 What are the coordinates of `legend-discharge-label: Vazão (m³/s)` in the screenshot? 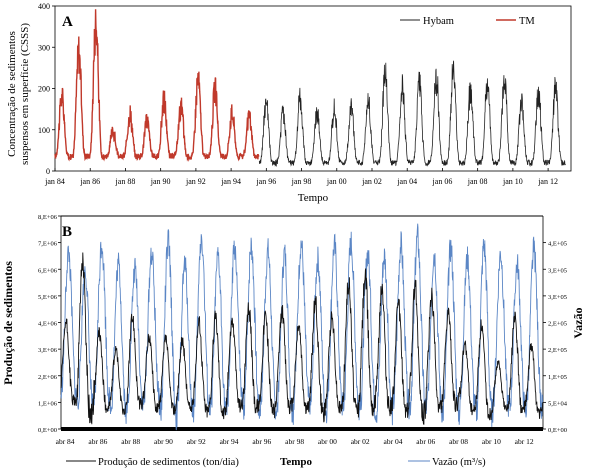 It's located at (459, 462).